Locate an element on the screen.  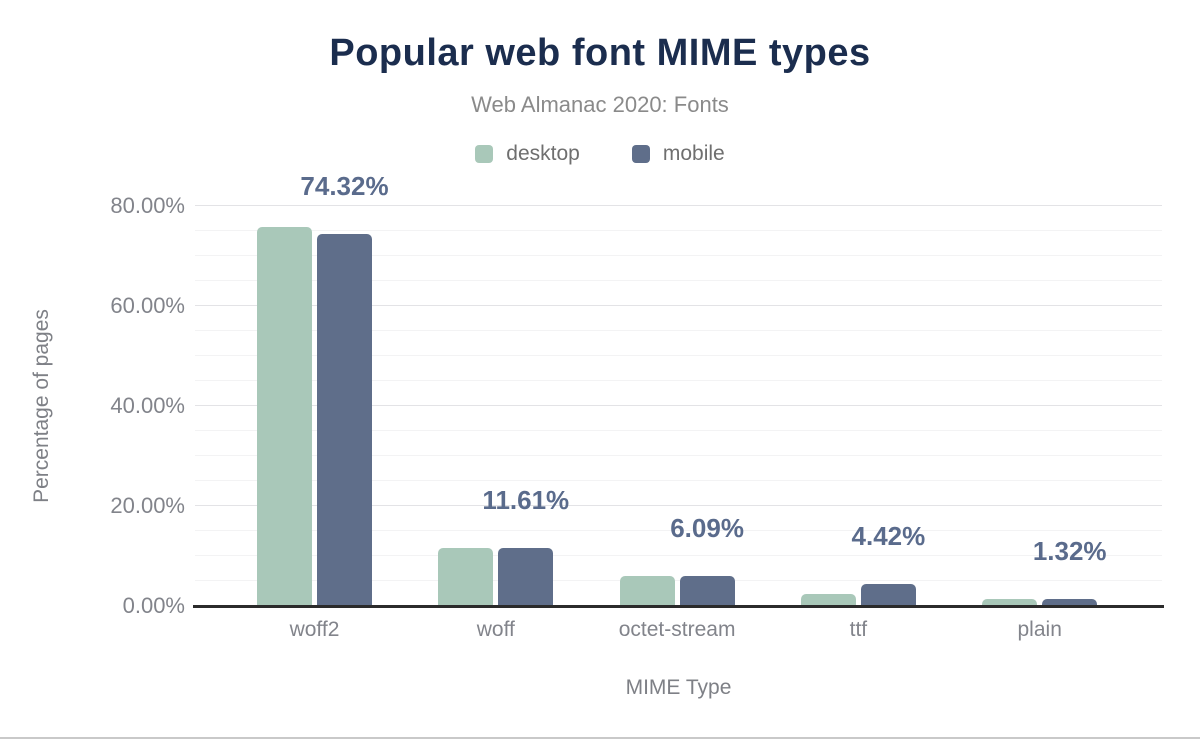
y-tick-60: 60.00% is located at coordinates (147, 305).